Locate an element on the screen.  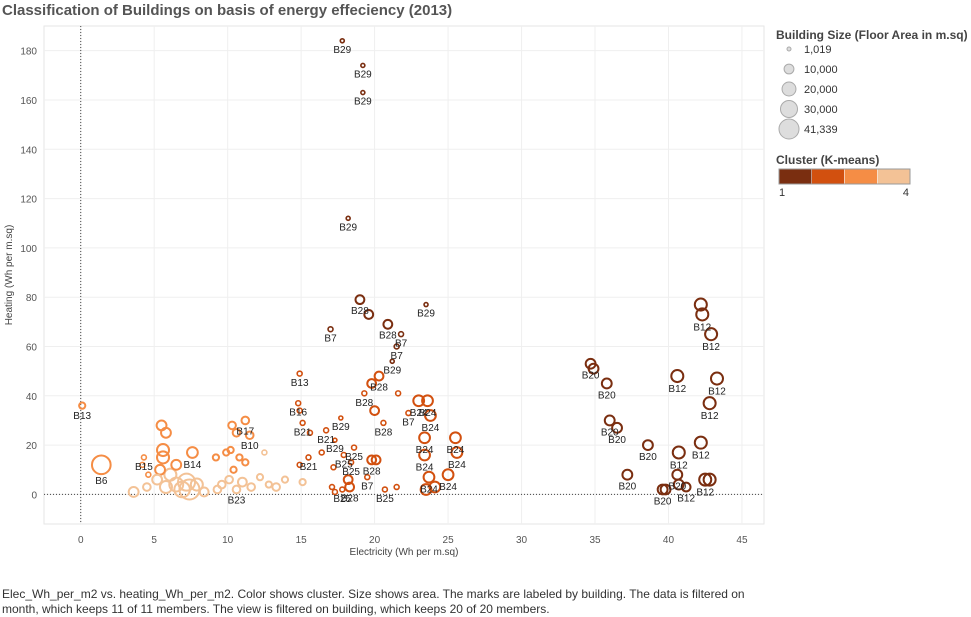
y-tick-label: 0 is located at coordinates (34, 495).